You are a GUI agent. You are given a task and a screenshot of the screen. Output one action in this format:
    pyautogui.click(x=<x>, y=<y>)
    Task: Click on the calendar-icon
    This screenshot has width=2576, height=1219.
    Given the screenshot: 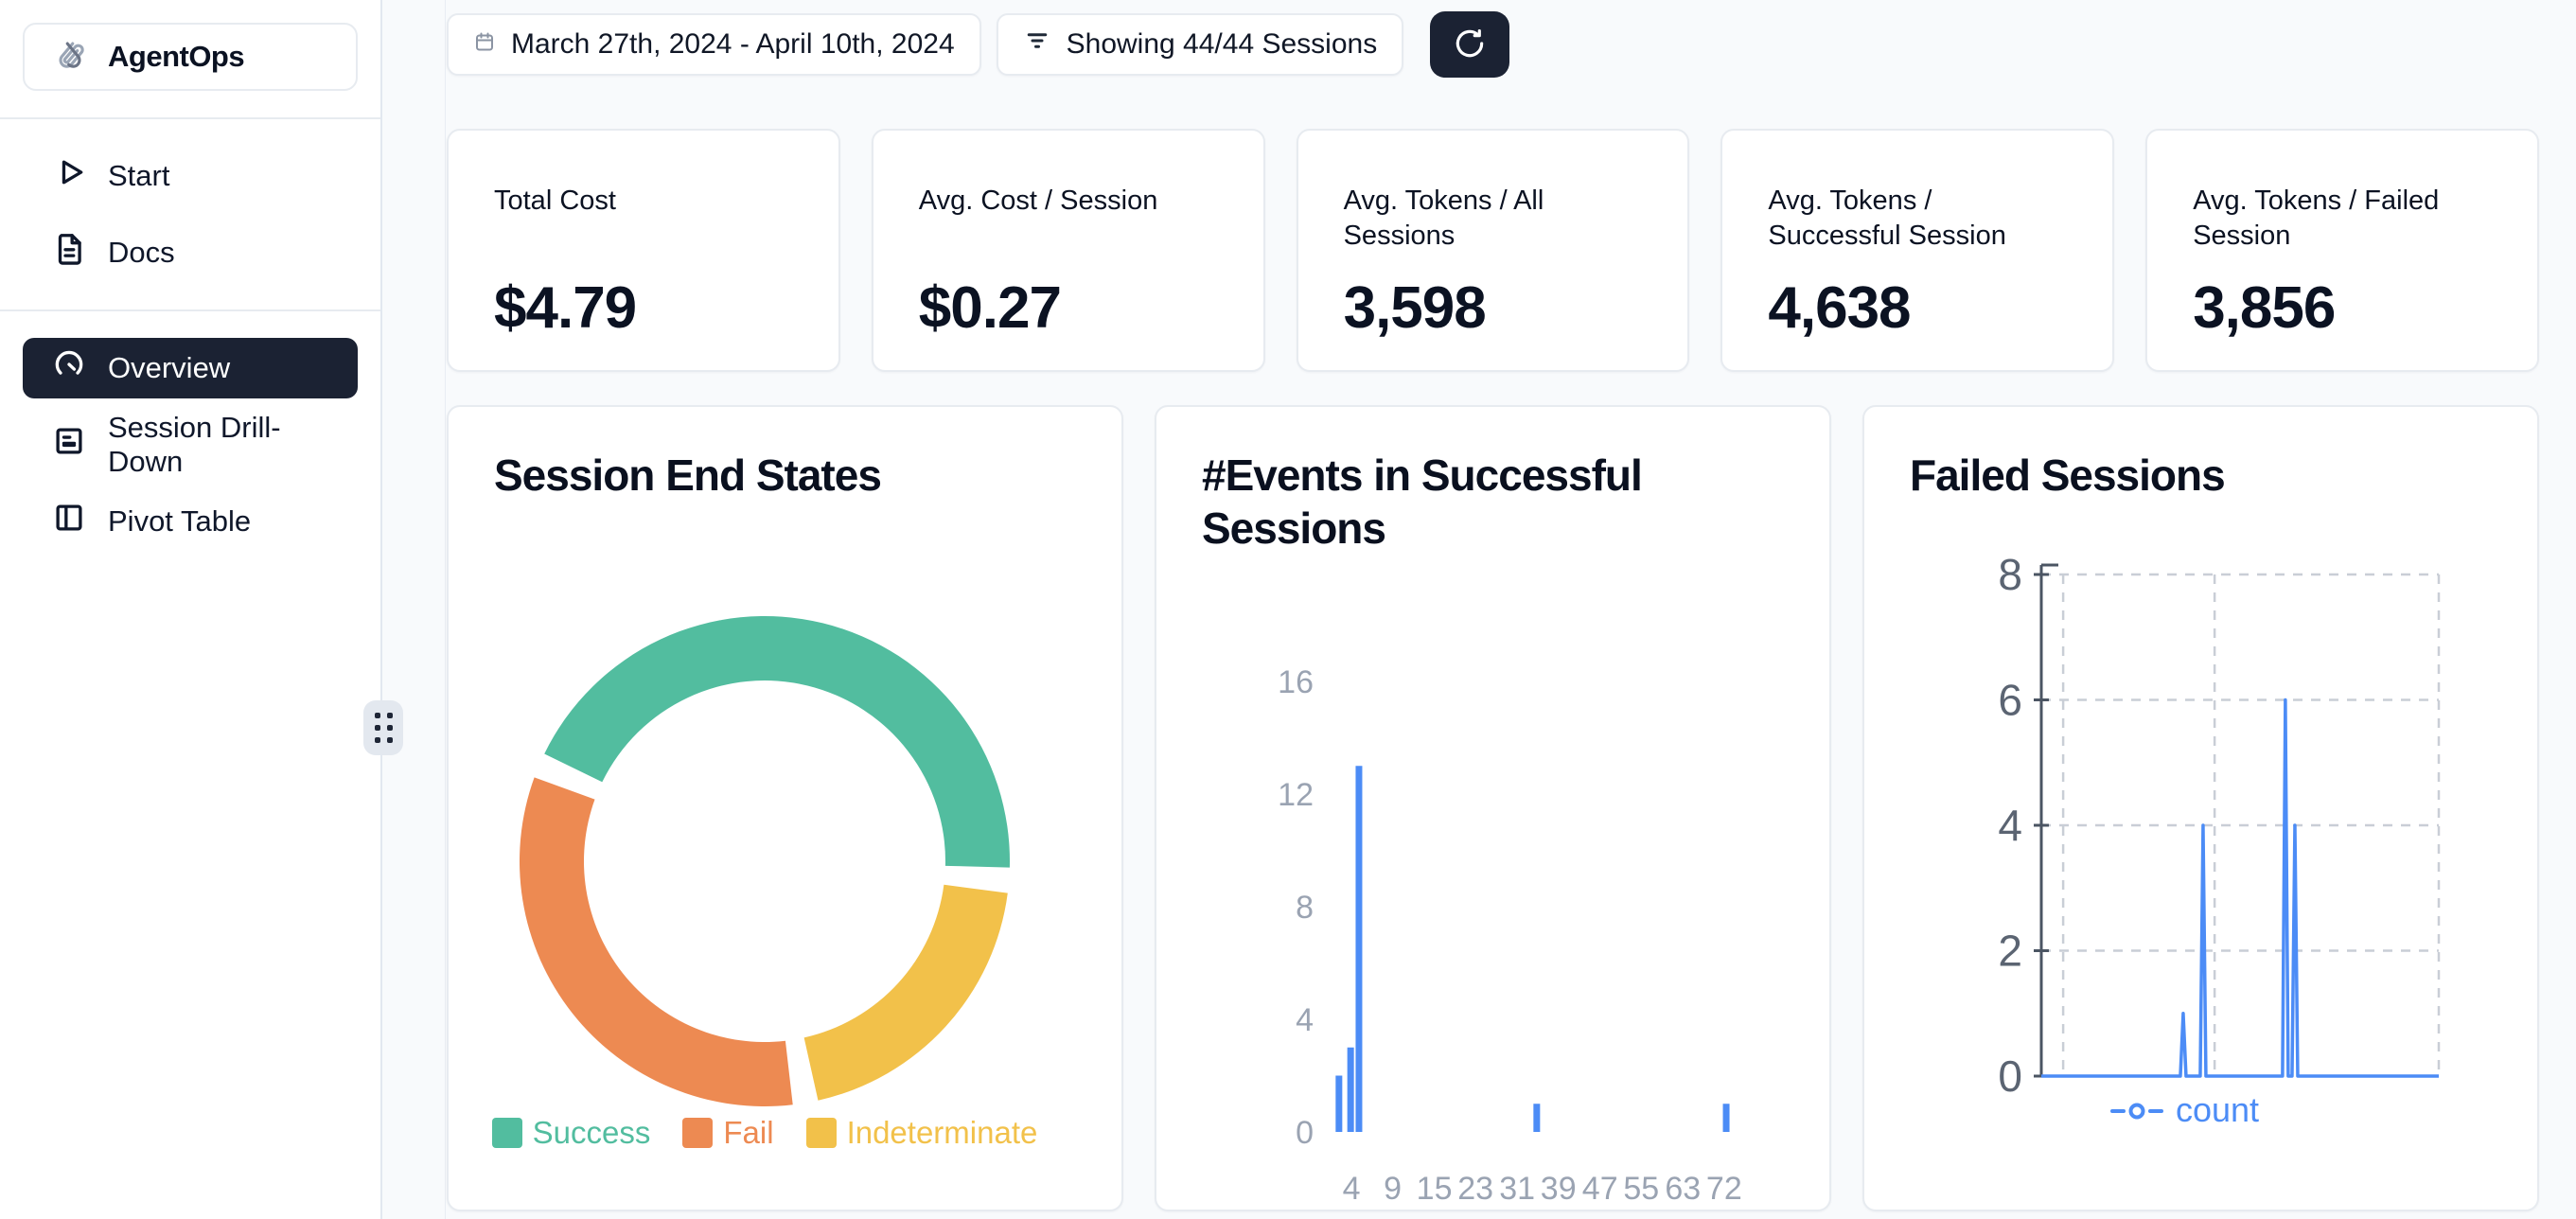 What is the action you would take?
    pyautogui.click(x=484, y=44)
    